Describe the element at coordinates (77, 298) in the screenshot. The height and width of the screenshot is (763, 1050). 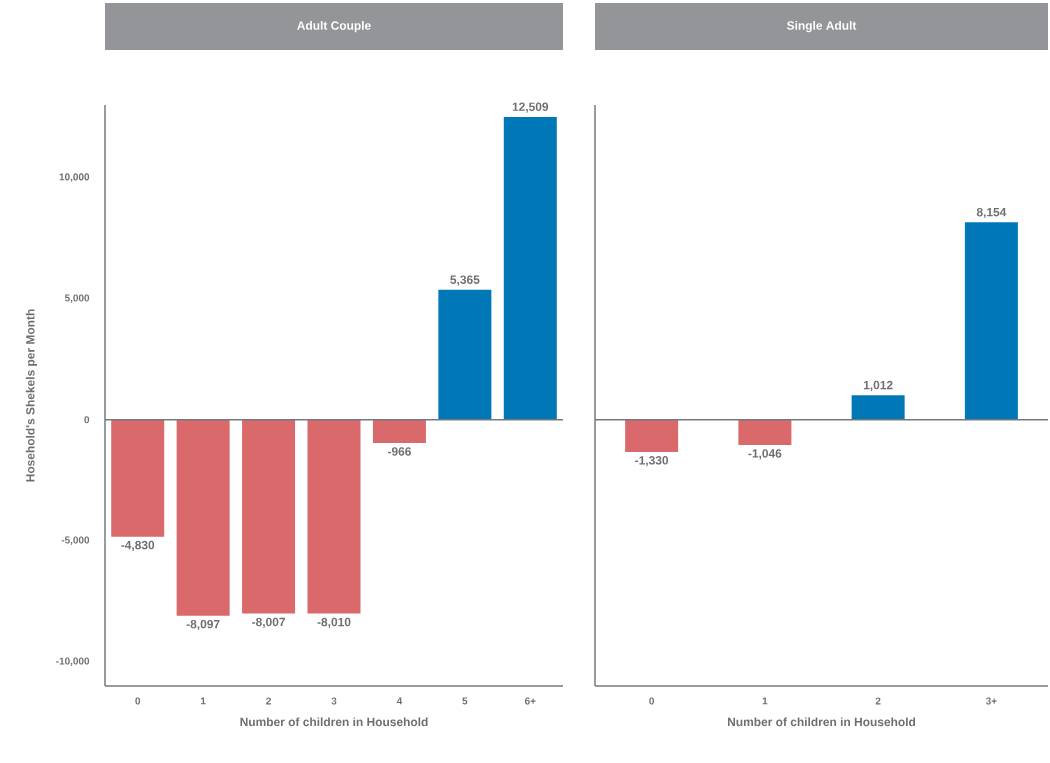
I see `y-tick-label: 5,000` at that location.